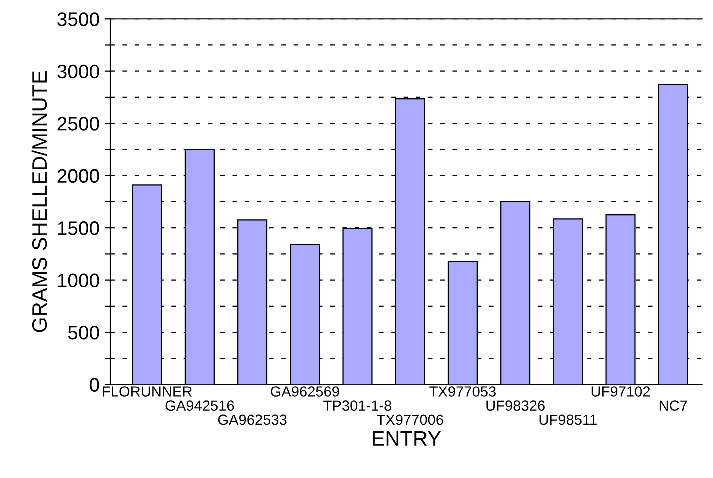  Describe the element at coordinates (200, 406) in the screenshot. I see `x-tick-label: GA942516` at that location.